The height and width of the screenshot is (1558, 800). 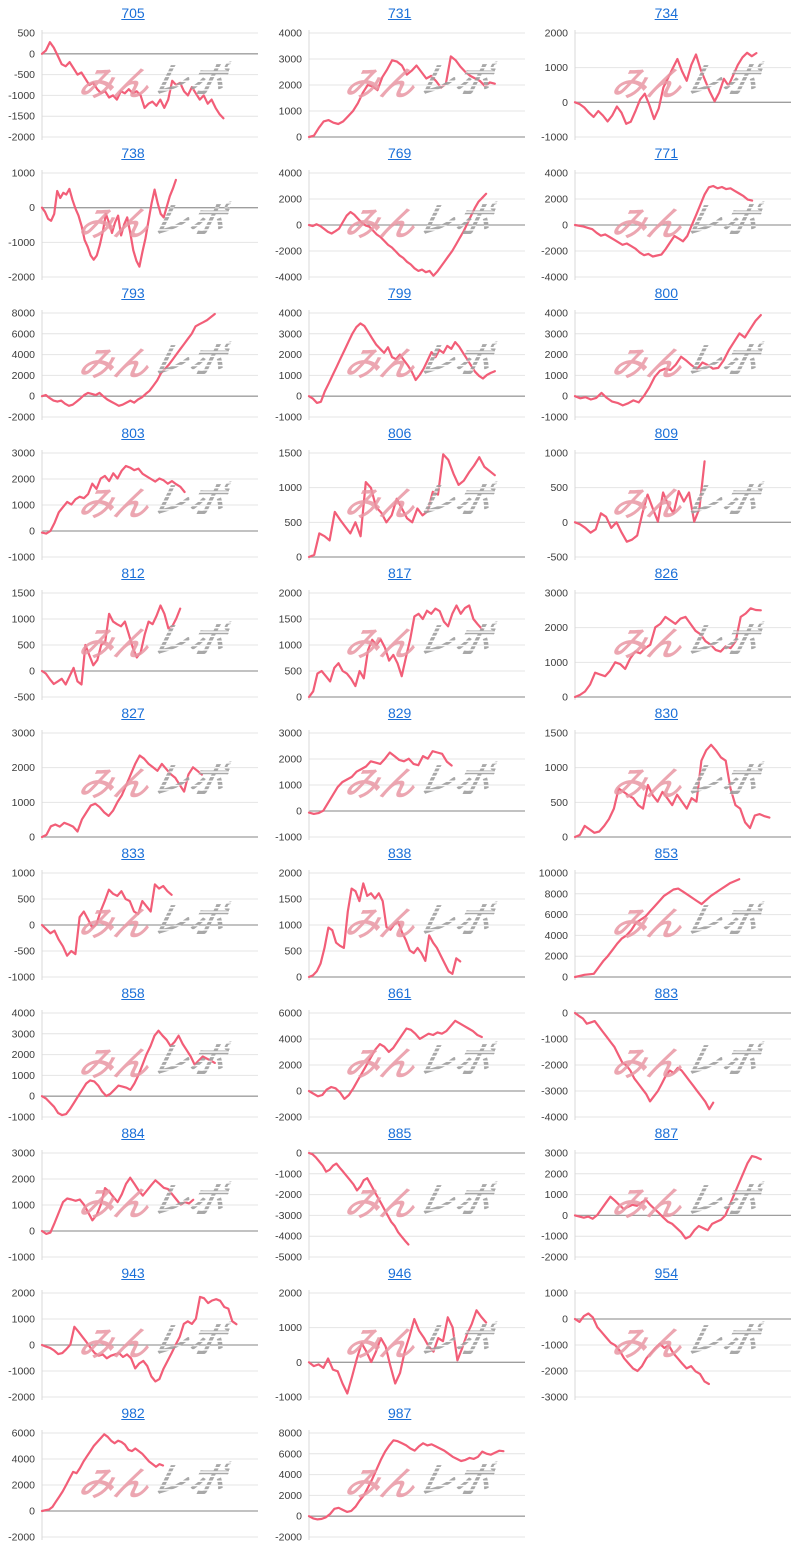 I want to click on chart-plot: 2000 1000 0 -1000 みんレポ, so click(x=400, y=1343).